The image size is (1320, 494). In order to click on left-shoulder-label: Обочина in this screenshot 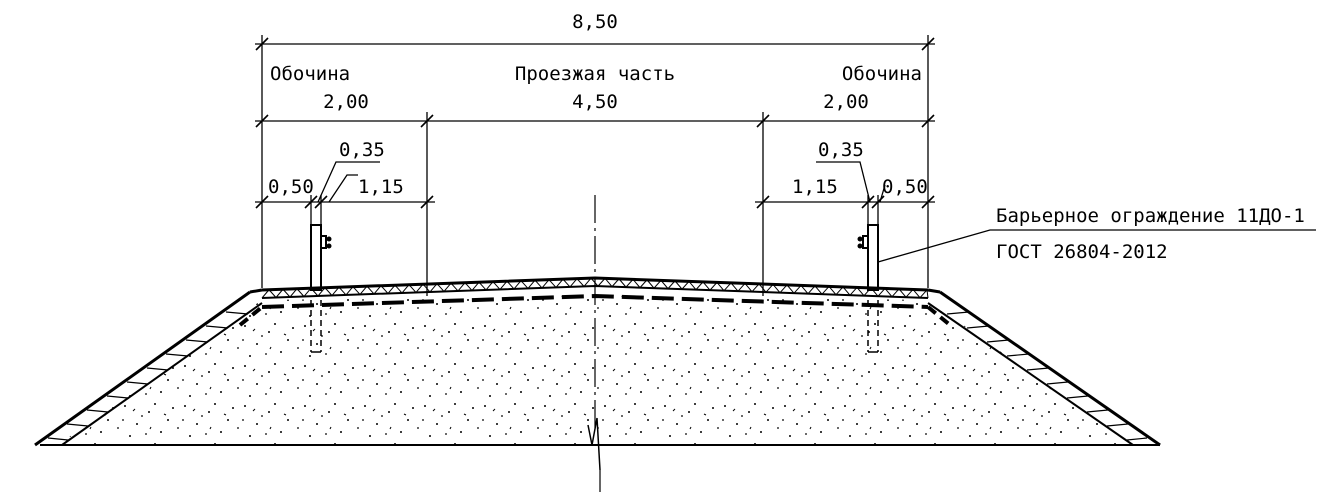, I will do `click(310, 74)`.